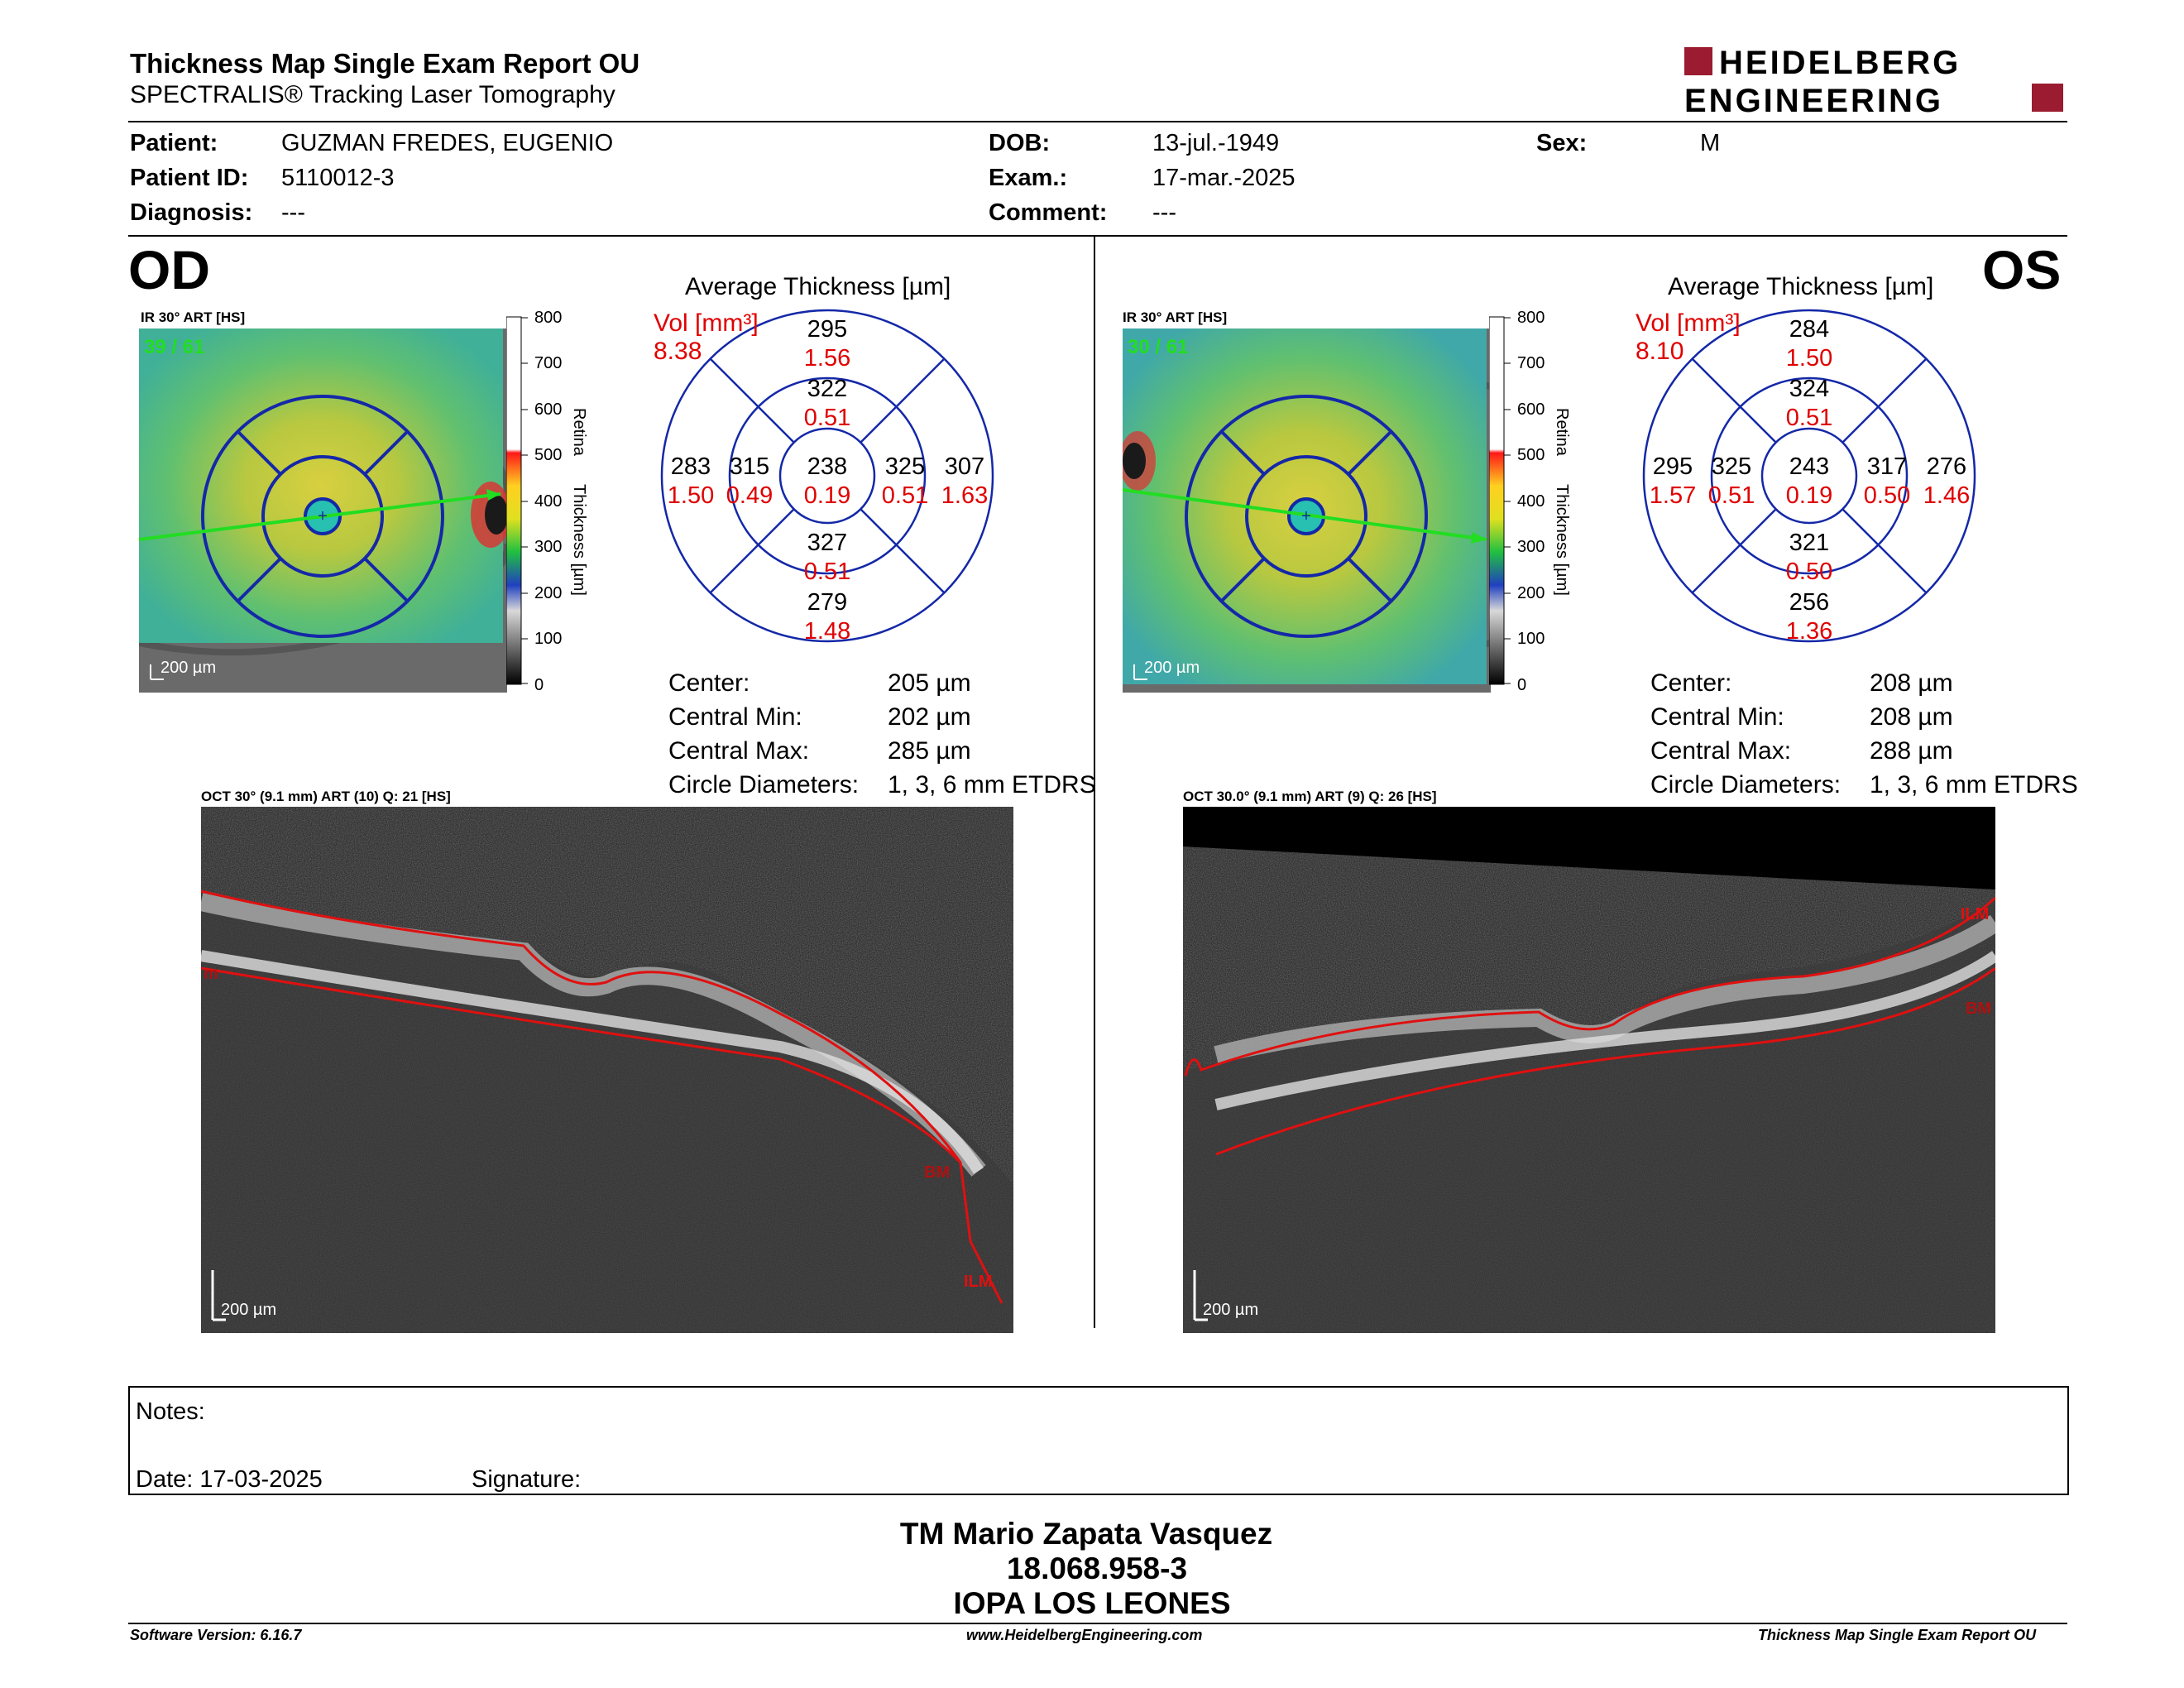 Image resolution: width=2184 pixels, height=1688 pixels. I want to click on od-outer-left-vol: 1.50, so click(691, 495).